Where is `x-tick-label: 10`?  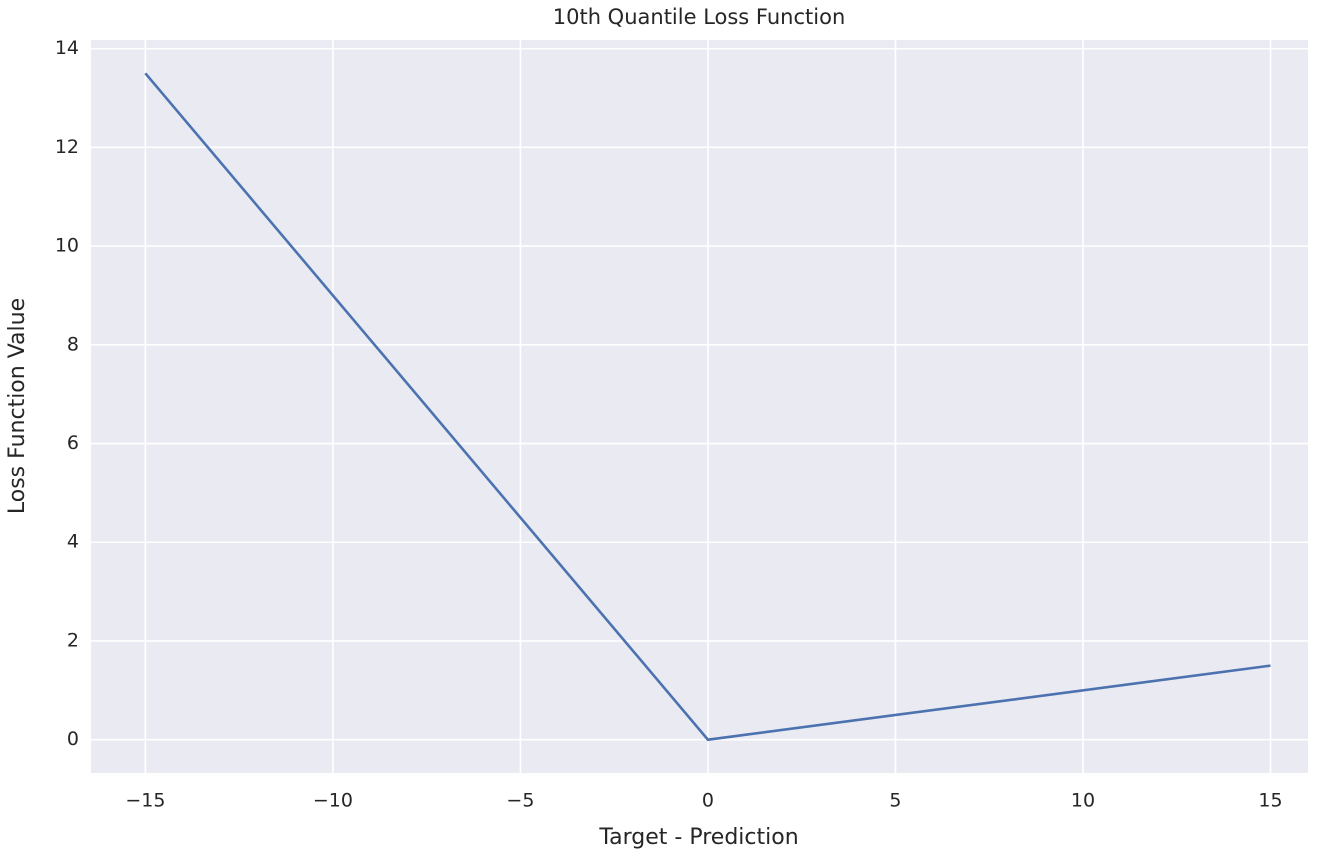
x-tick-label: 10 is located at coordinates (1083, 801).